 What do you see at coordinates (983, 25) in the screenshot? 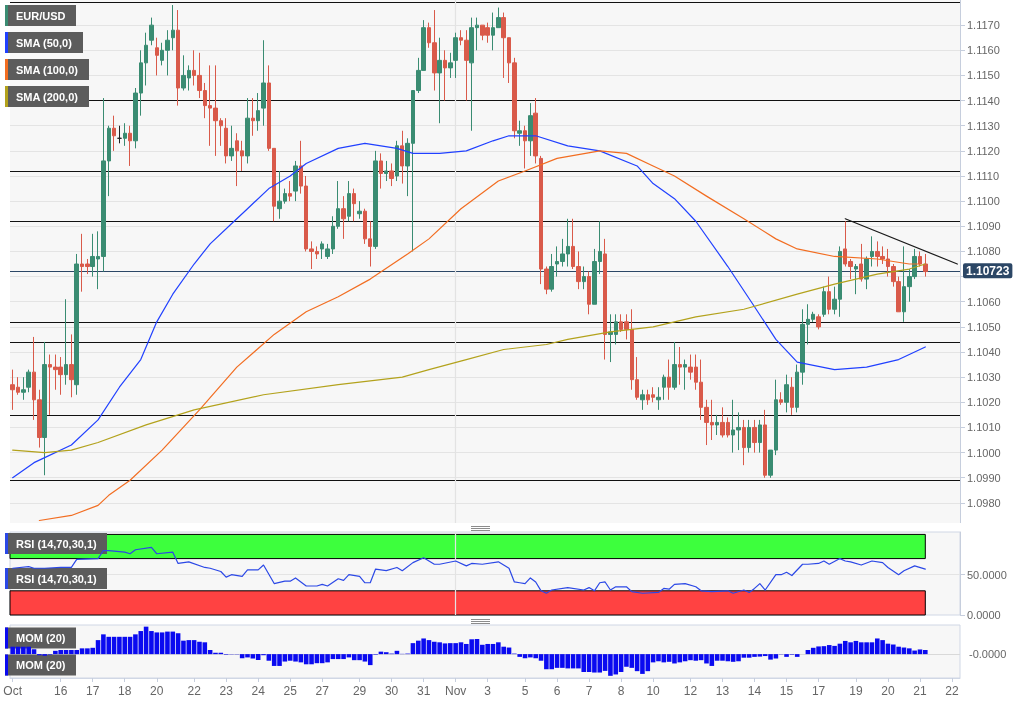
I see `y-tick-label: 1.1170` at bounding box center [983, 25].